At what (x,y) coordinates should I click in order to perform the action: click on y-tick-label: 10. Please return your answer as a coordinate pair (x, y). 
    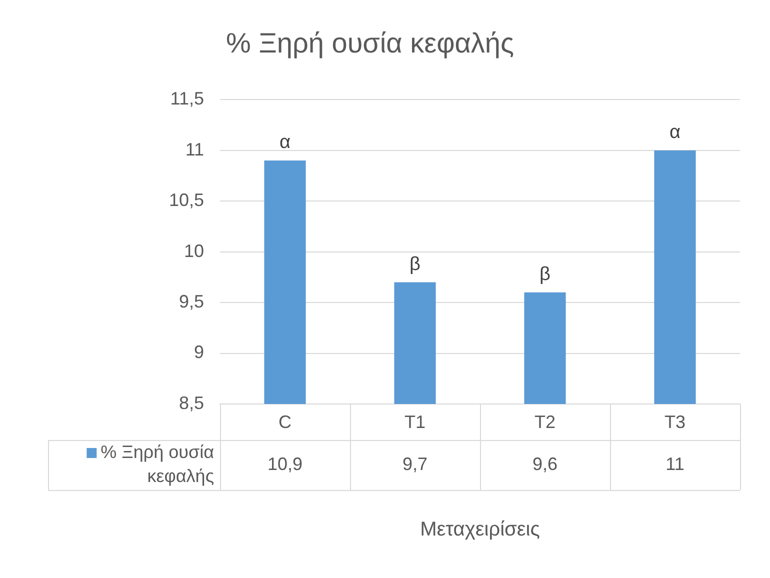
    Looking at the image, I should click on (194, 250).